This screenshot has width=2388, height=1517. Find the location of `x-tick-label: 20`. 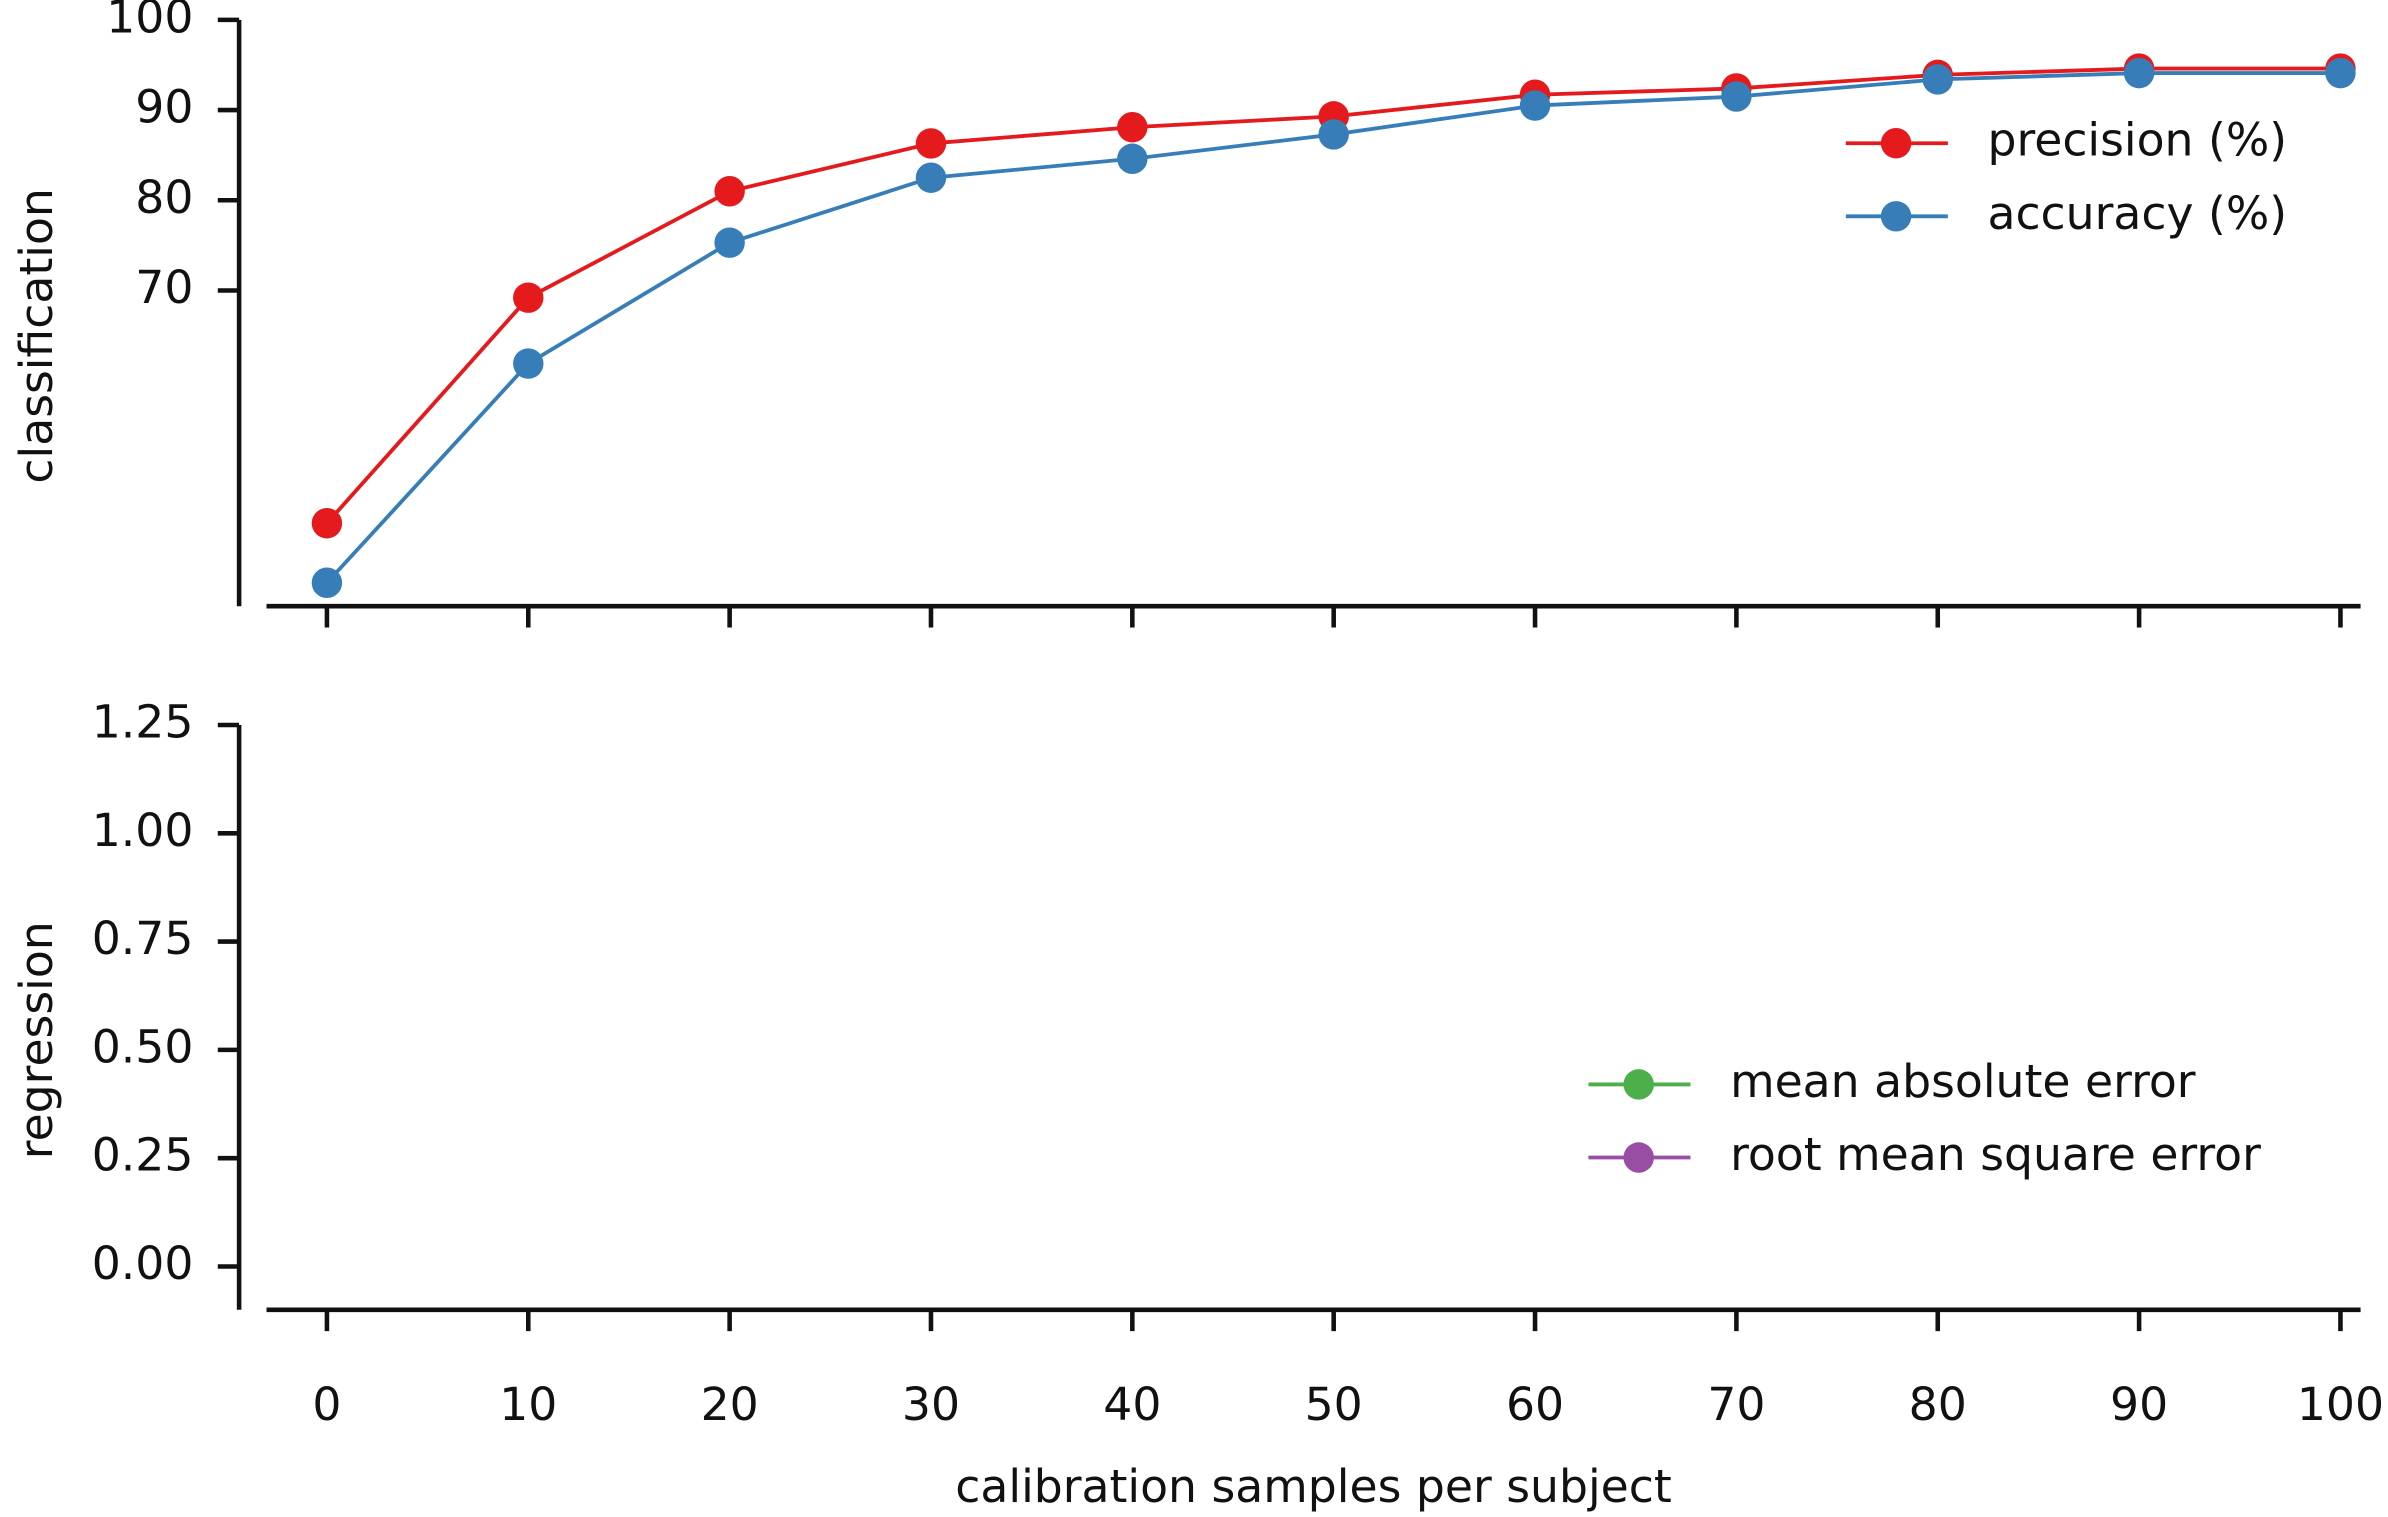

x-tick-label: 20 is located at coordinates (730, 1404).